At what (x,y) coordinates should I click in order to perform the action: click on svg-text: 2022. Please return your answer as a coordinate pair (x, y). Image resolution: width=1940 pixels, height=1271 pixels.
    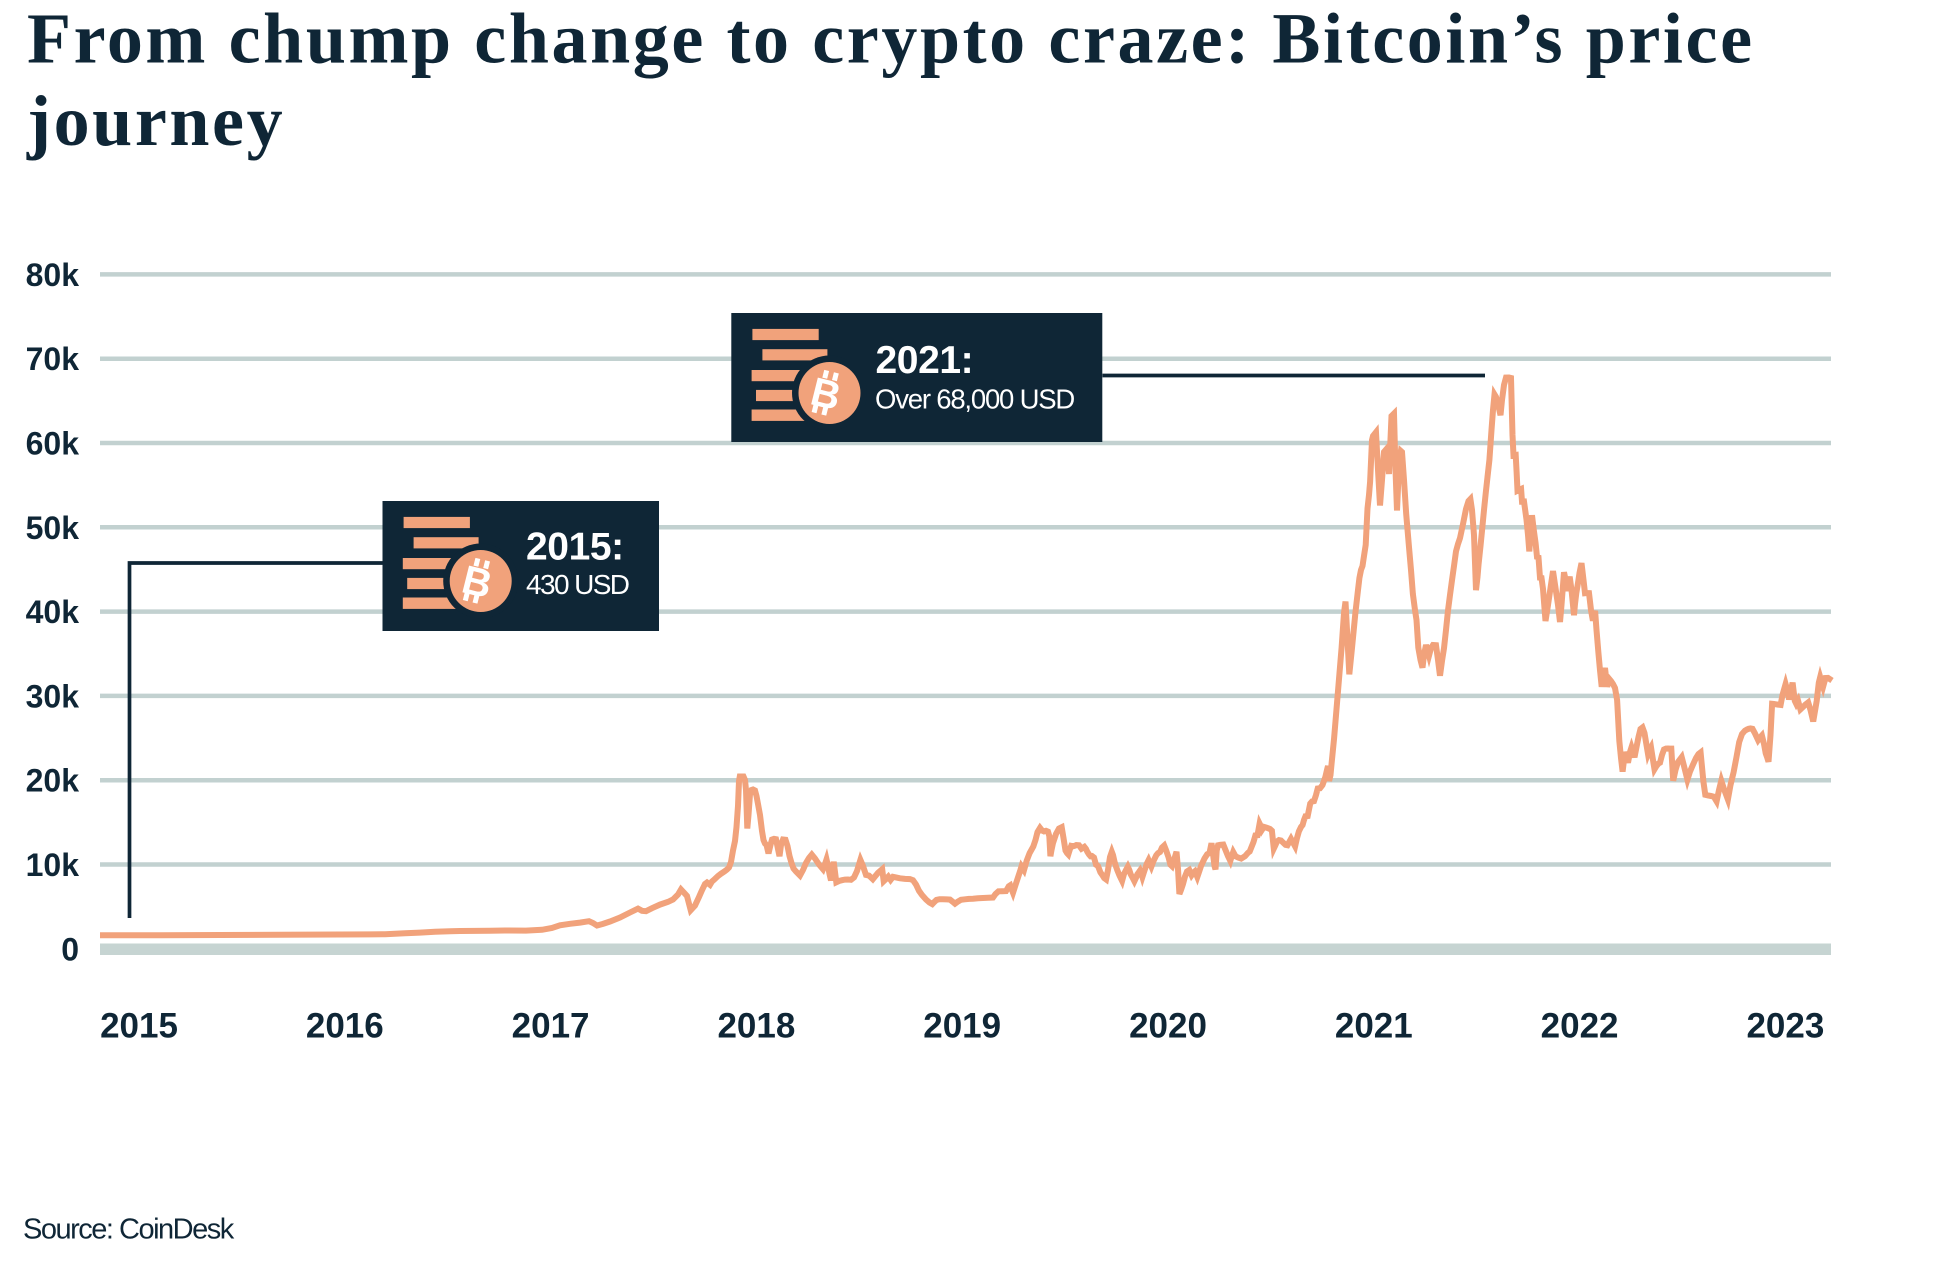
    Looking at the image, I should click on (1580, 1026).